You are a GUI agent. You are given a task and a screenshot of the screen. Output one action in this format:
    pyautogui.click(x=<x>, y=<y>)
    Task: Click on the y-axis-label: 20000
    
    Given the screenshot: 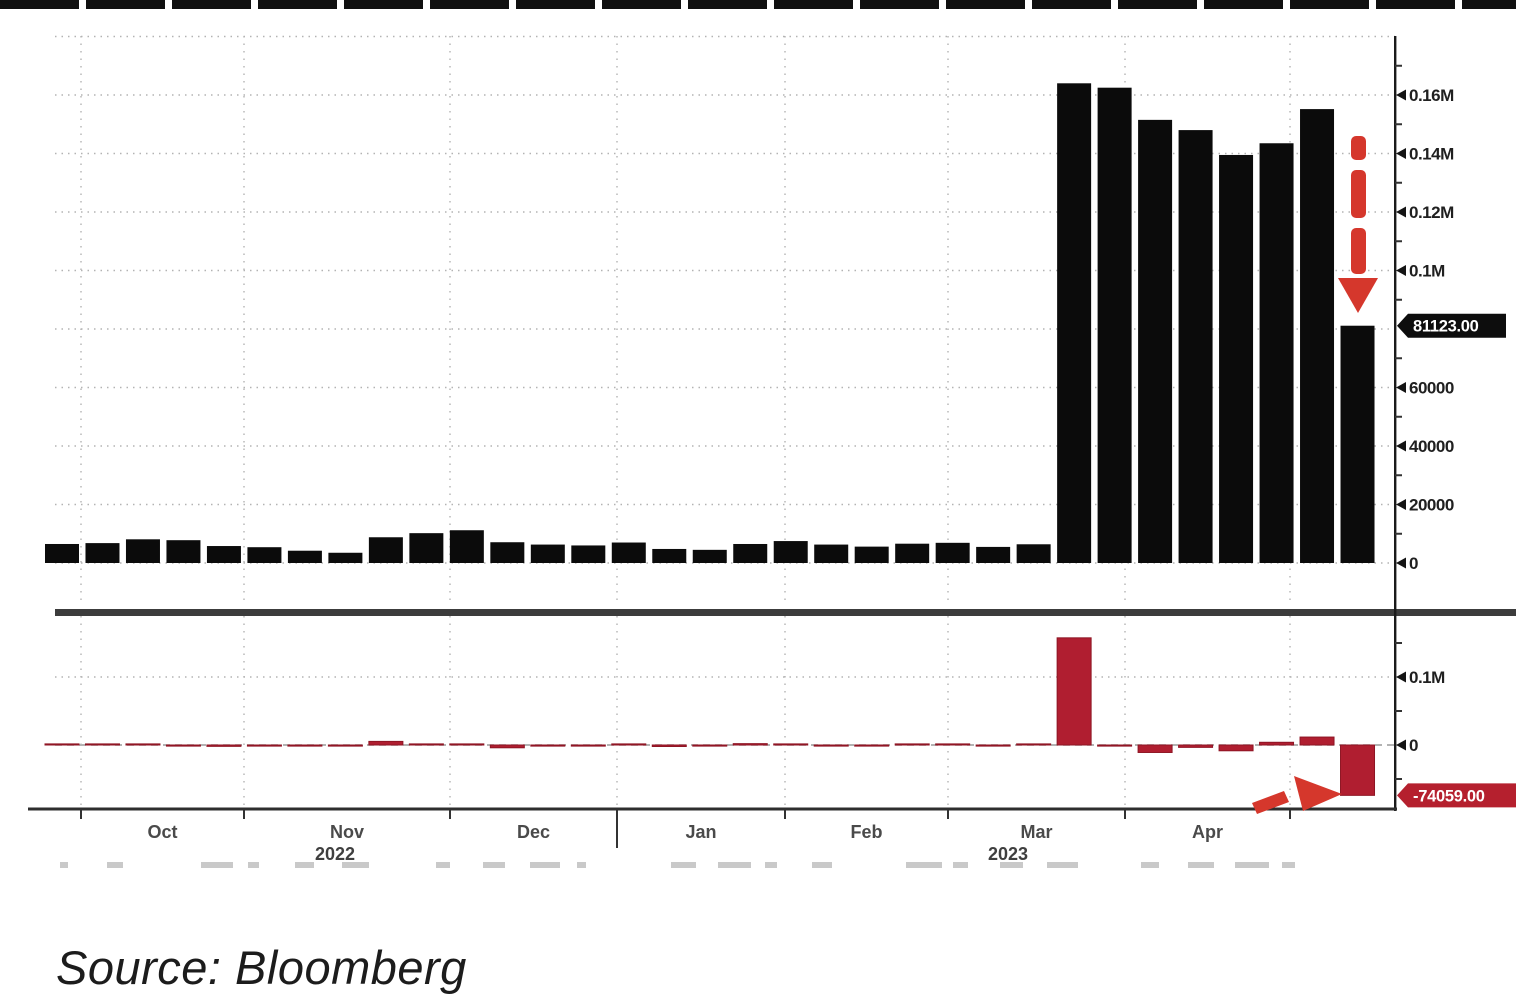 What is the action you would take?
    pyautogui.click(x=1431, y=505)
    